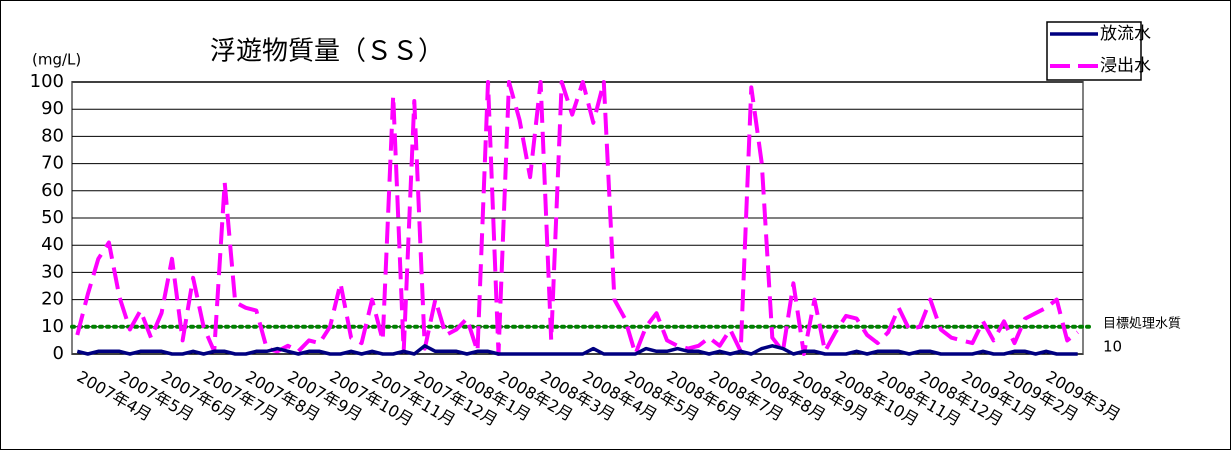 Image resolution: width=1231 pixels, height=450 pixels. Describe the element at coordinates (52, 108) in the screenshot. I see `y-tick-label: 90` at that location.